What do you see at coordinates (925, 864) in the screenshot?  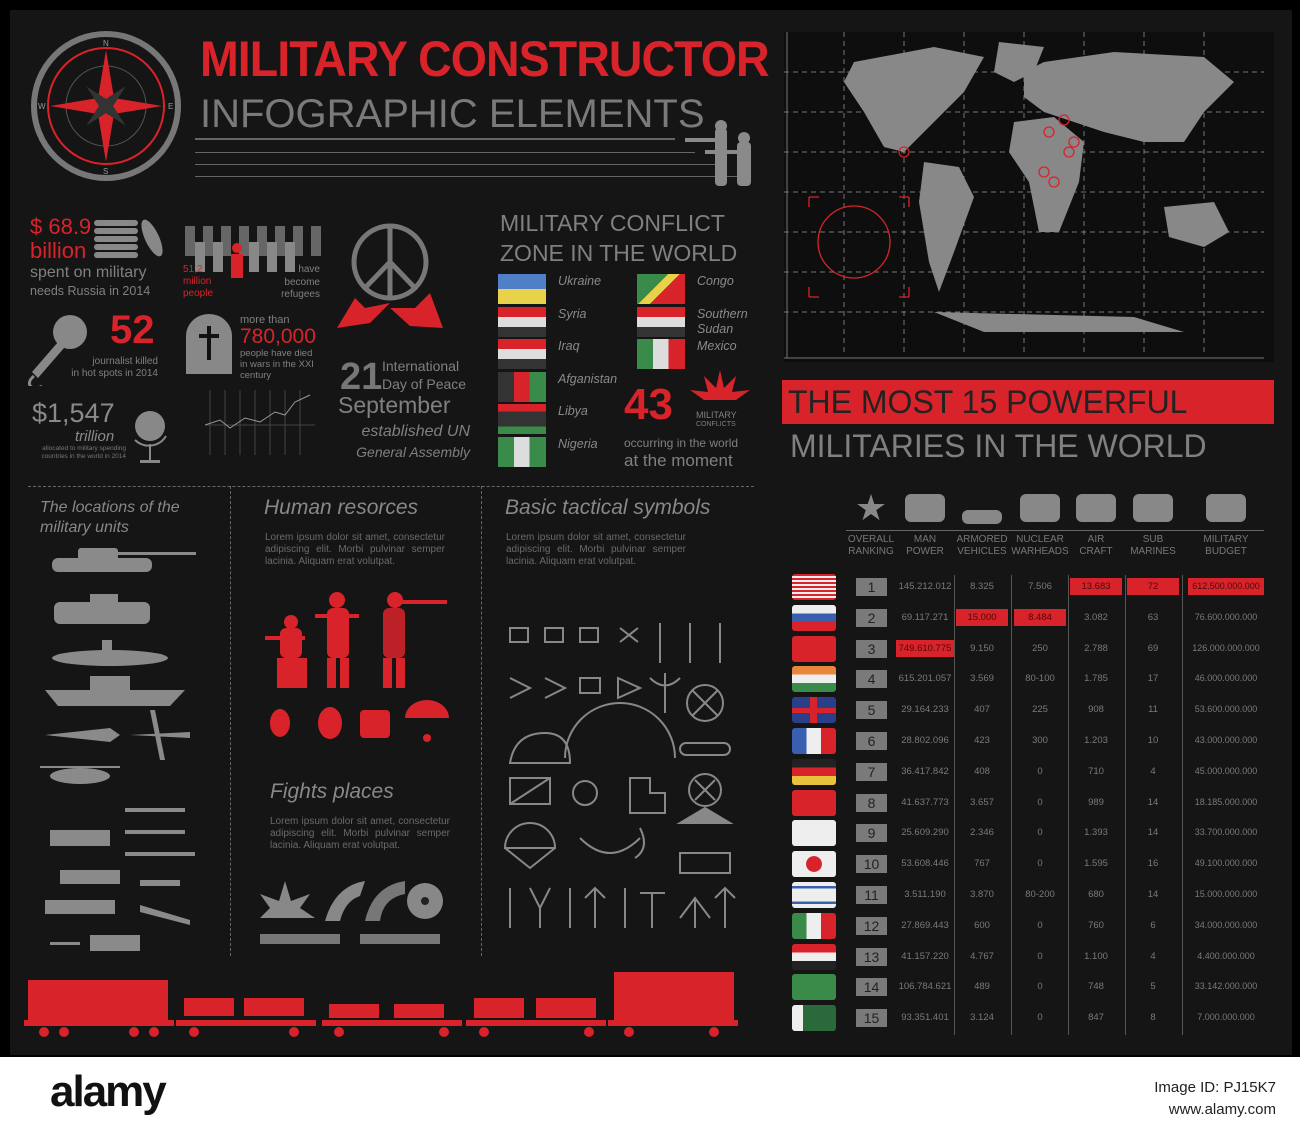 I see `table-cell-man: 53.608.446` at bounding box center [925, 864].